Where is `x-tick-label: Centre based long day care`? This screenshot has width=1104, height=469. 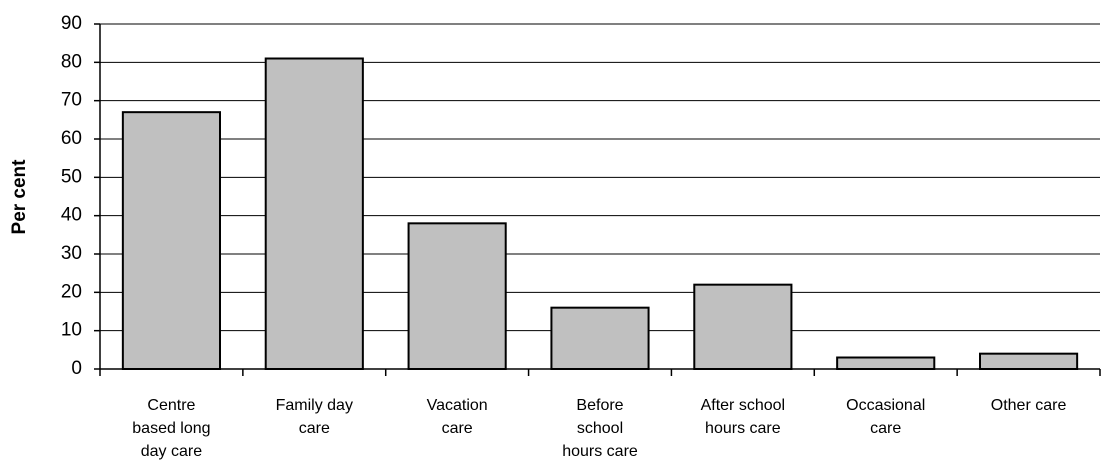
x-tick-label: Centre based long day care is located at coordinates (171, 428).